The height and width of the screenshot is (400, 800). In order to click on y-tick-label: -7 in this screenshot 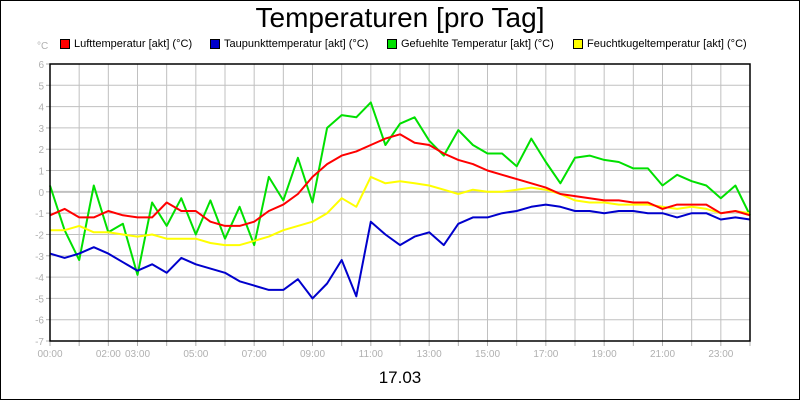, I will do `click(39, 342)`.